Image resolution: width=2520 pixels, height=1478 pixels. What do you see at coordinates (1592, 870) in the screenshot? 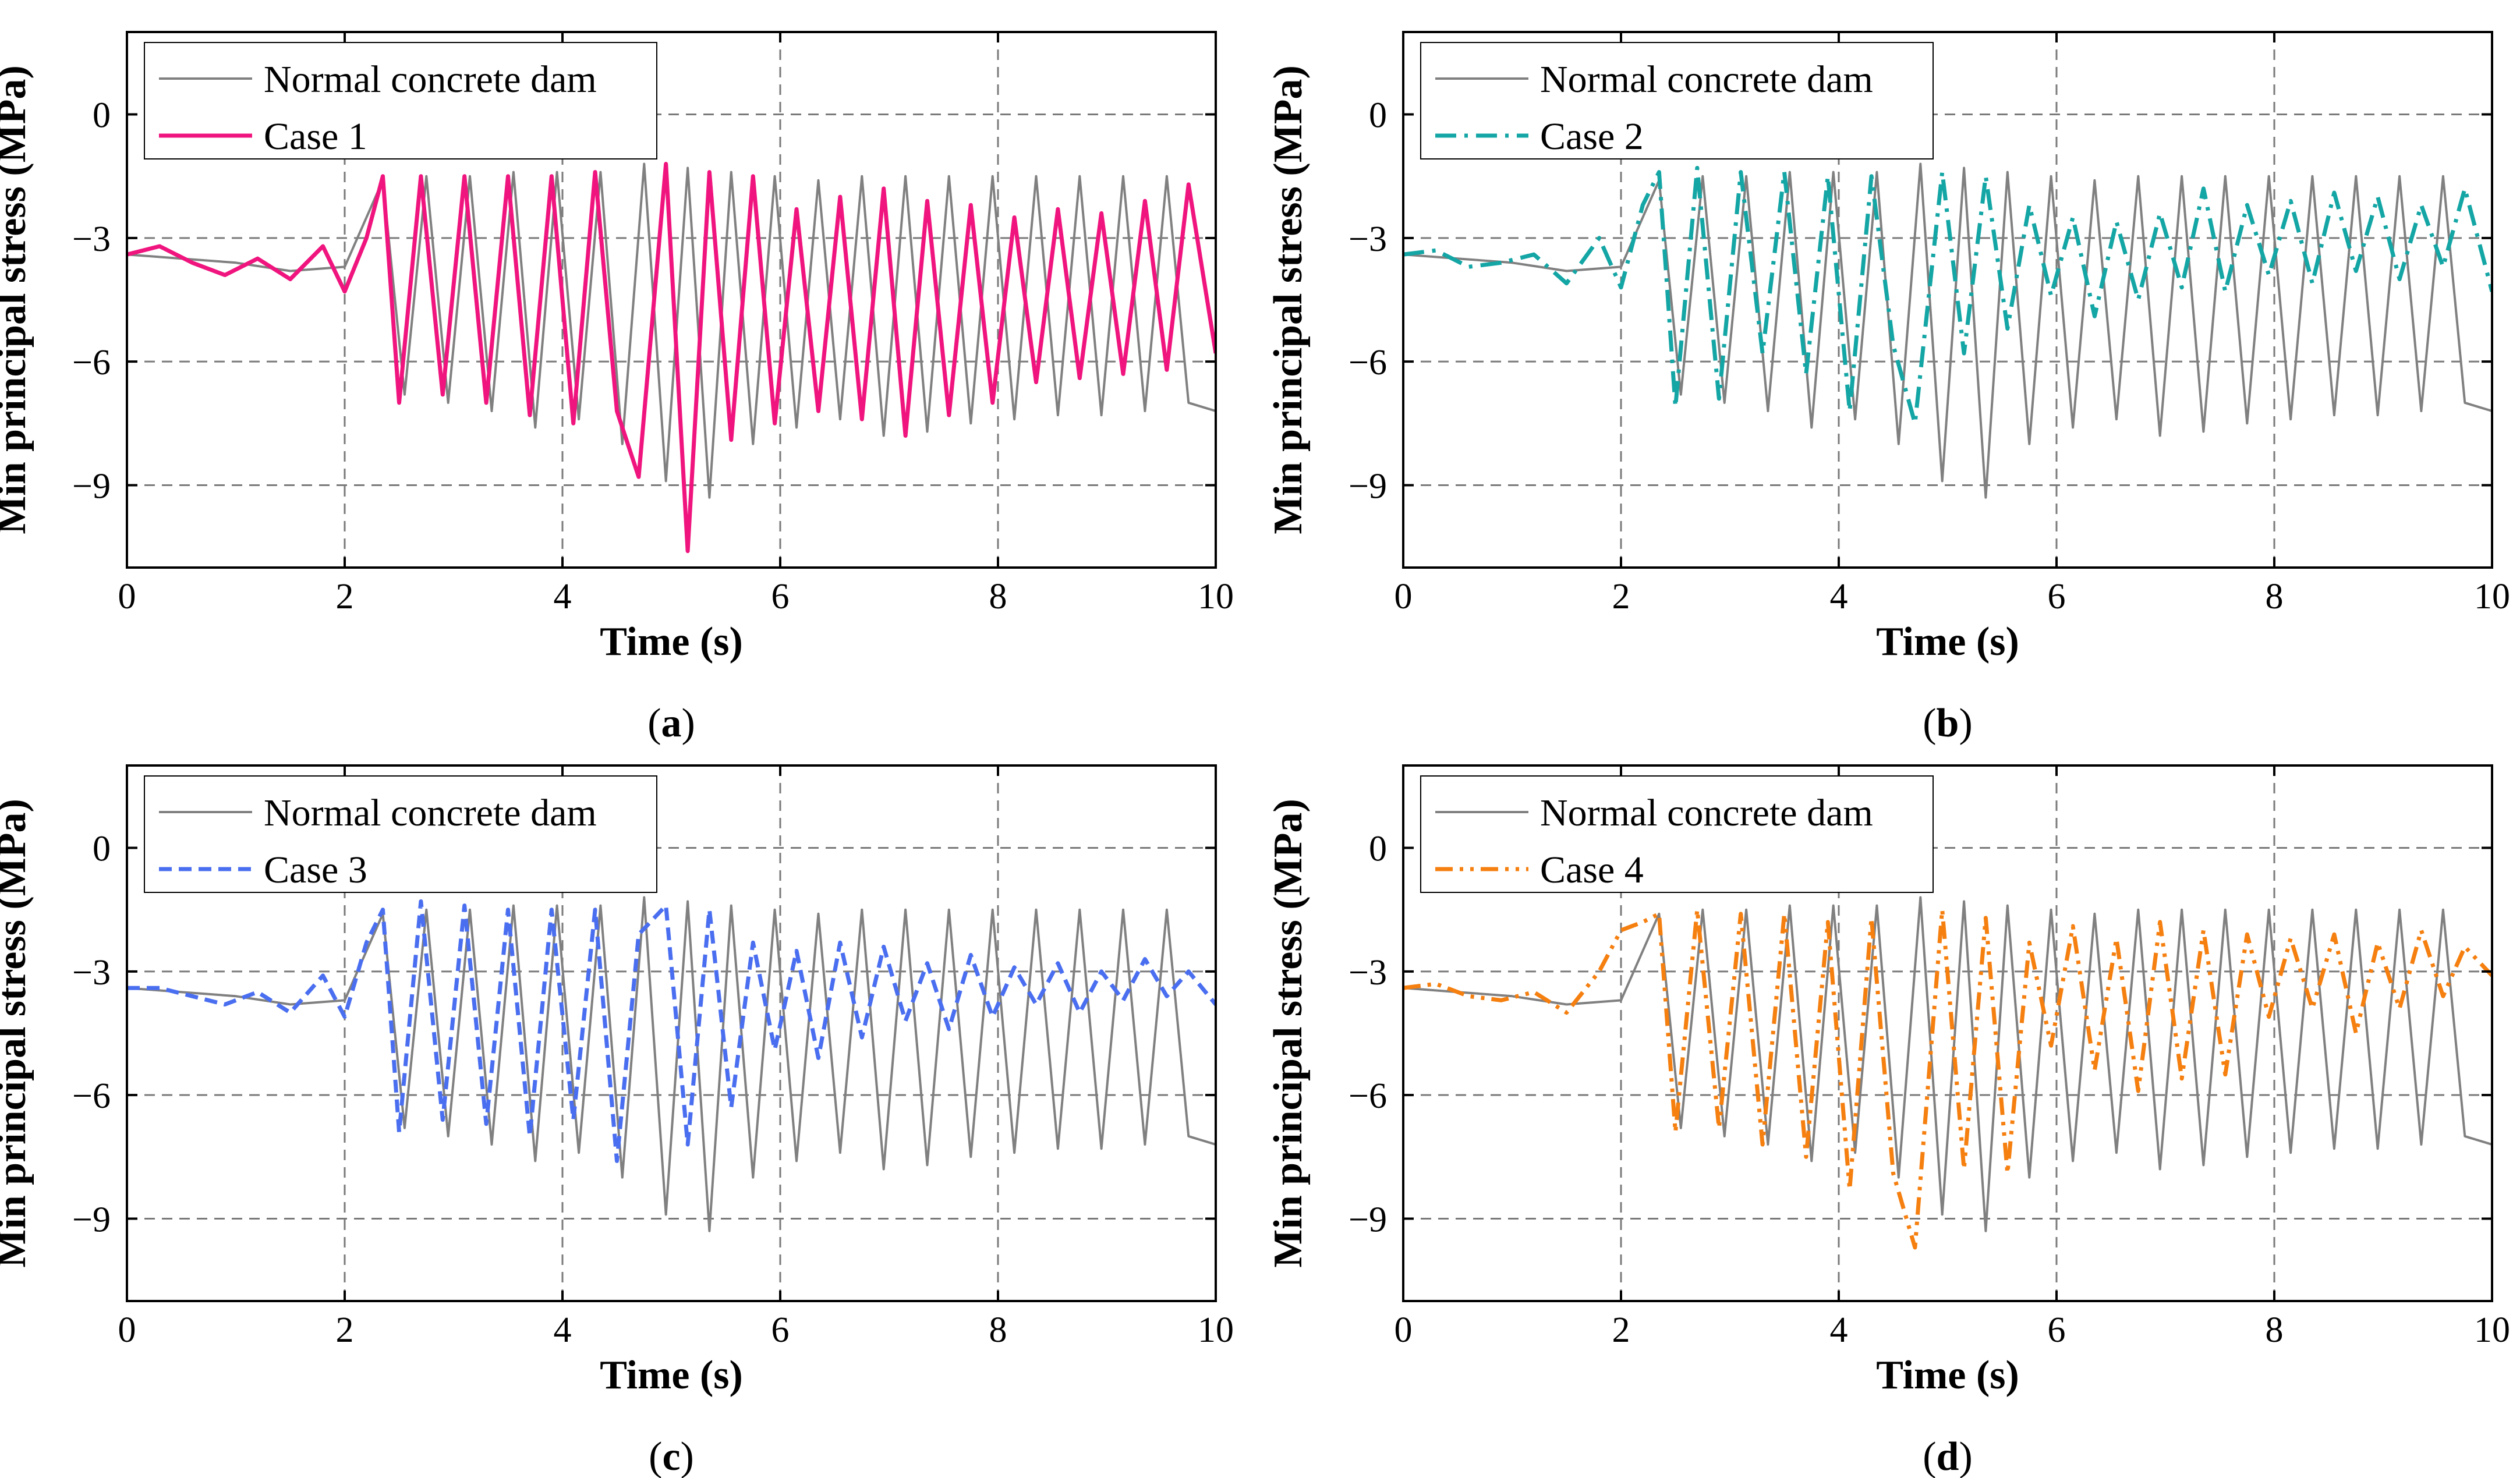
I see `legend-entry: Case 4` at bounding box center [1592, 870].